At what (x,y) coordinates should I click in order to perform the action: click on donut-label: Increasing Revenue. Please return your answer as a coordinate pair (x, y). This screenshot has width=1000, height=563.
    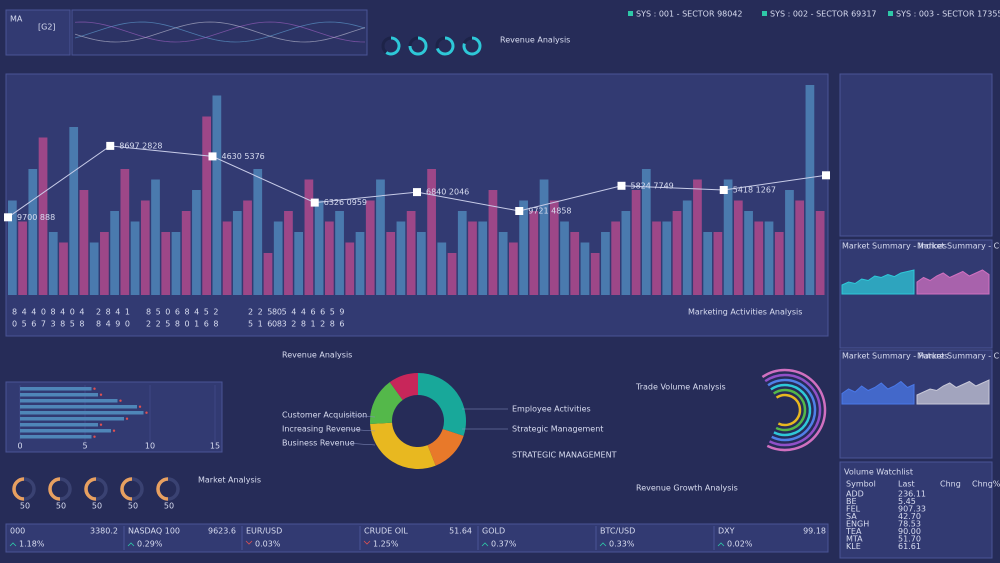
    Looking at the image, I should click on (321, 429).